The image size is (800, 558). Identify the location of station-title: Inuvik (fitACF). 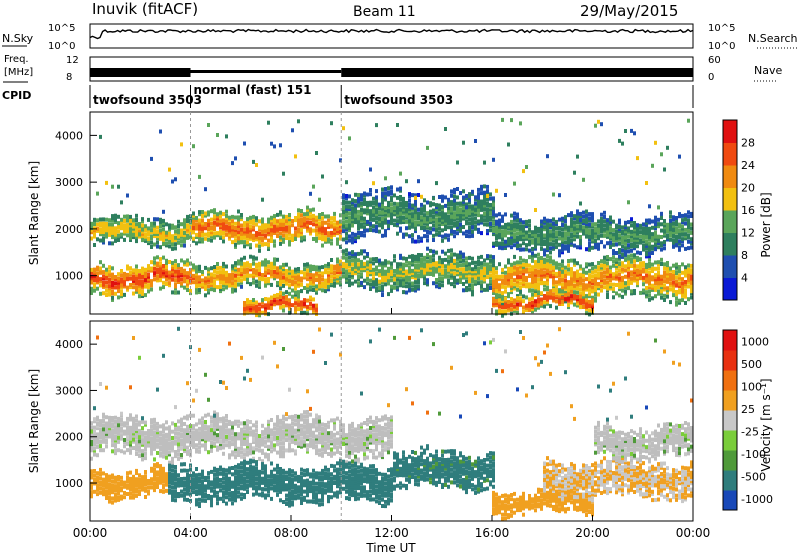
(145, 9).